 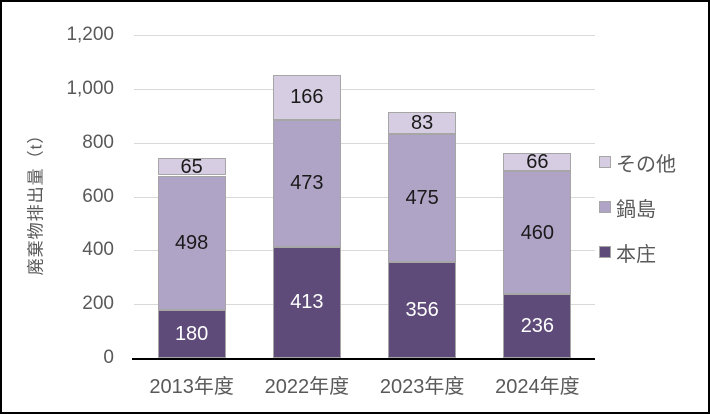 I want to click on x-tick-label: 2022年度, so click(x=307, y=387).